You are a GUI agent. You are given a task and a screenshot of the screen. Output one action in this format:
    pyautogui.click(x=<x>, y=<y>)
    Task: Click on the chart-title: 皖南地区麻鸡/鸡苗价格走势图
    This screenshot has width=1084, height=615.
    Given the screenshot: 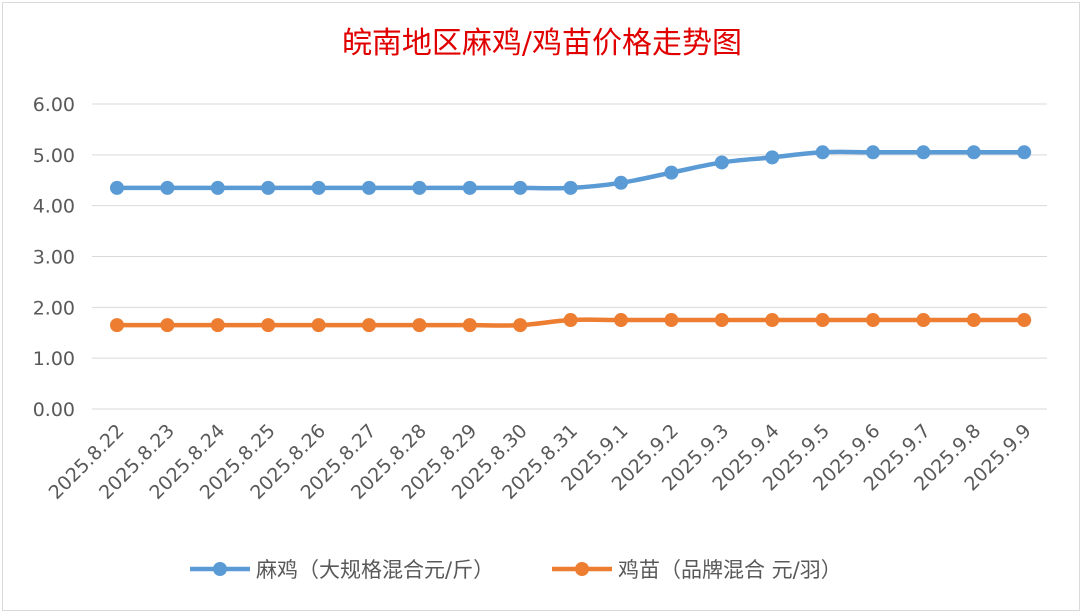 What is the action you would take?
    pyautogui.click(x=542, y=43)
    